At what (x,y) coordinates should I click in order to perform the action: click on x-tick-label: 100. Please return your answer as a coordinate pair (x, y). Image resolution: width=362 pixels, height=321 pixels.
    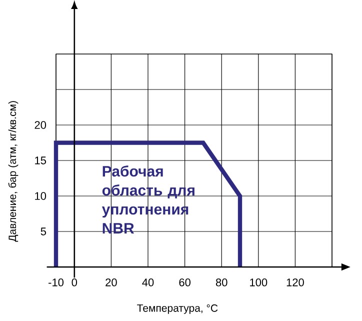
    Looking at the image, I should click on (259, 282).